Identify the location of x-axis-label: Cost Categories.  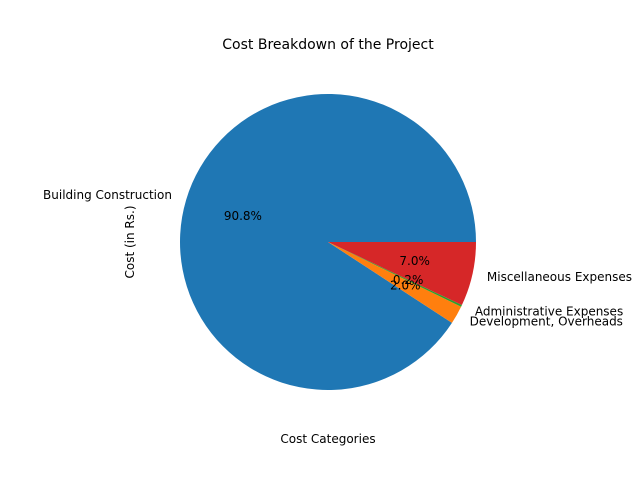
(327, 439).